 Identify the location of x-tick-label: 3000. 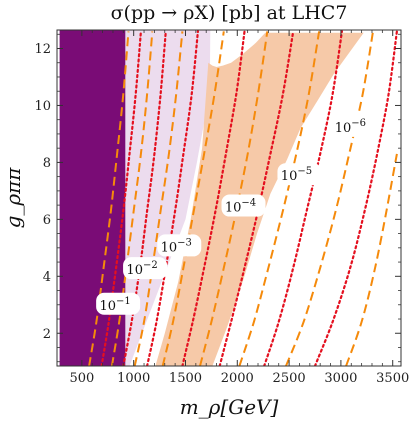
(340, 378).